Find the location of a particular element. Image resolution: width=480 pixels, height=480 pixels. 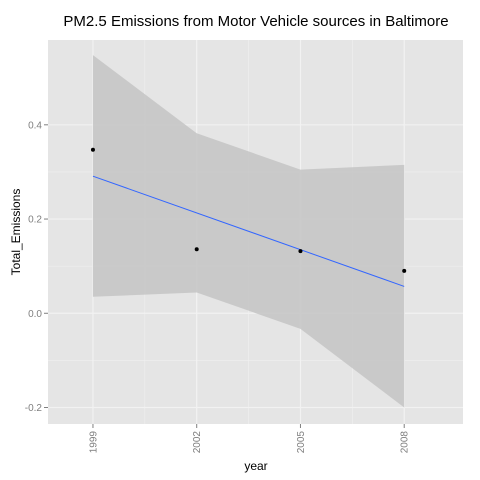

x-axis-ticks: 1999 2002 2005 2008 is located at coordinates (249, 439).